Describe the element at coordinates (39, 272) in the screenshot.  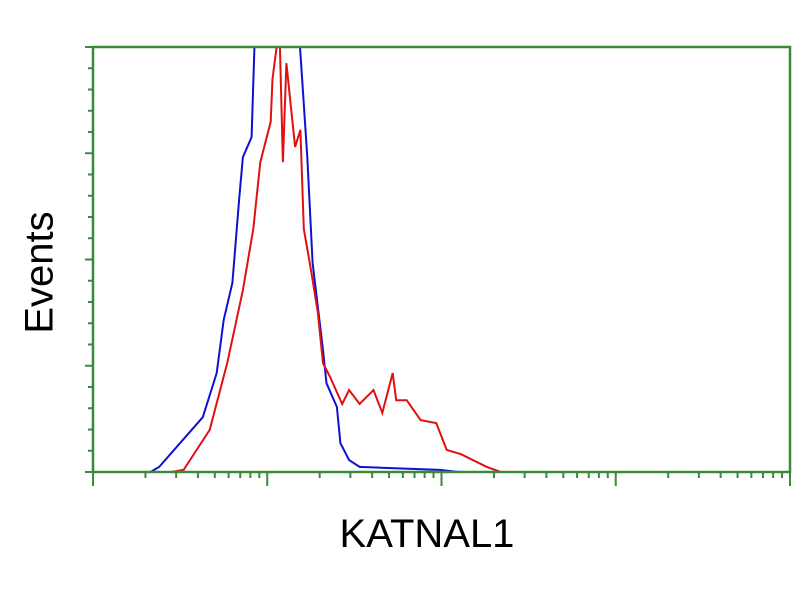
I see `y-axis-label: Events` at that location.